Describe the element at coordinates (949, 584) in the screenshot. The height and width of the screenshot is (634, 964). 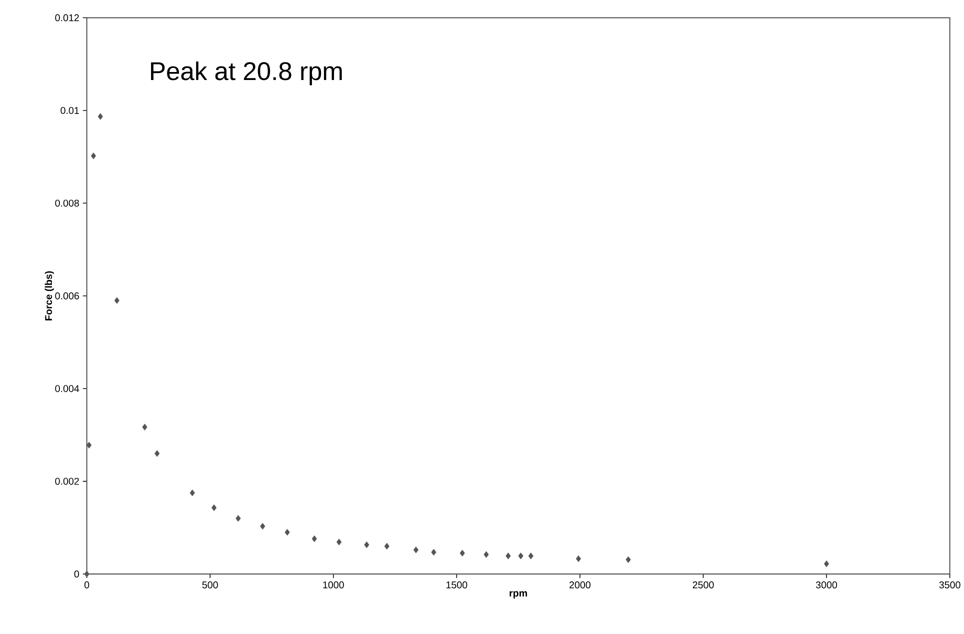
I see `x-tick-label: 3500` at that location.